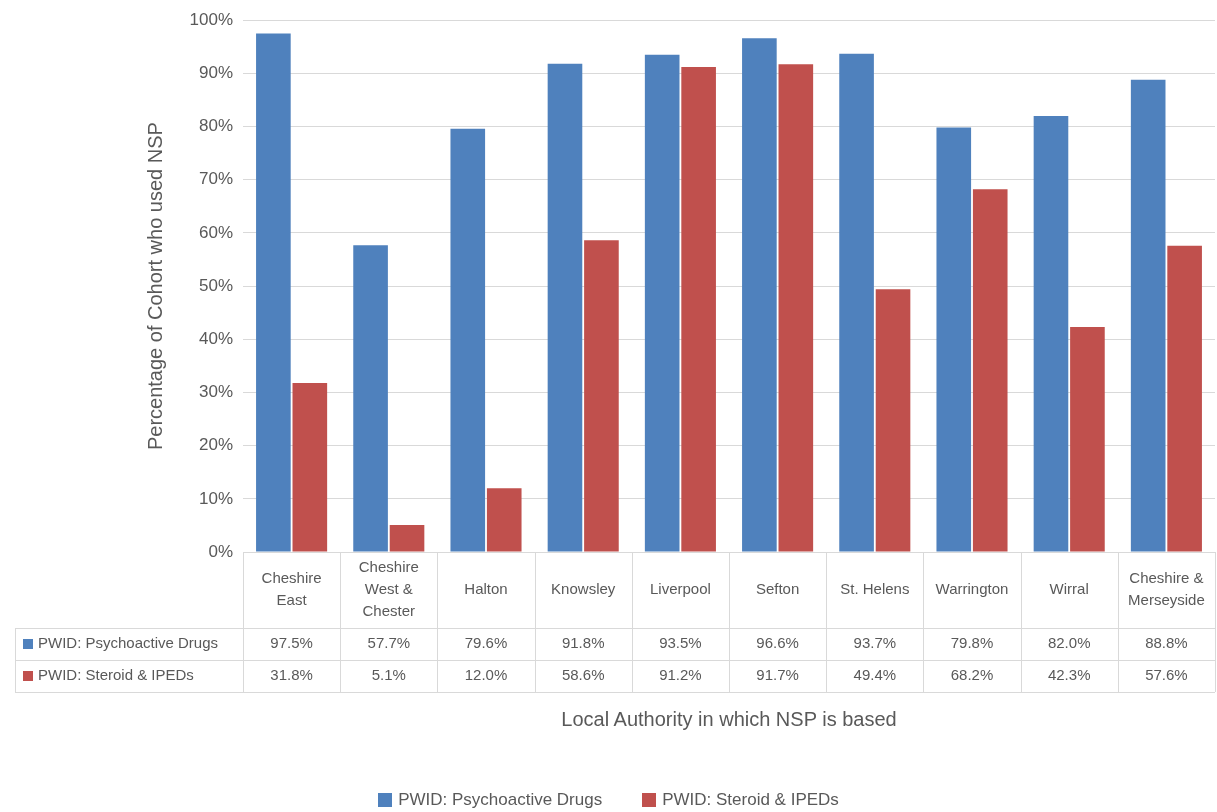  I want to click on y-tick-label: 20%, so click(215, 445).